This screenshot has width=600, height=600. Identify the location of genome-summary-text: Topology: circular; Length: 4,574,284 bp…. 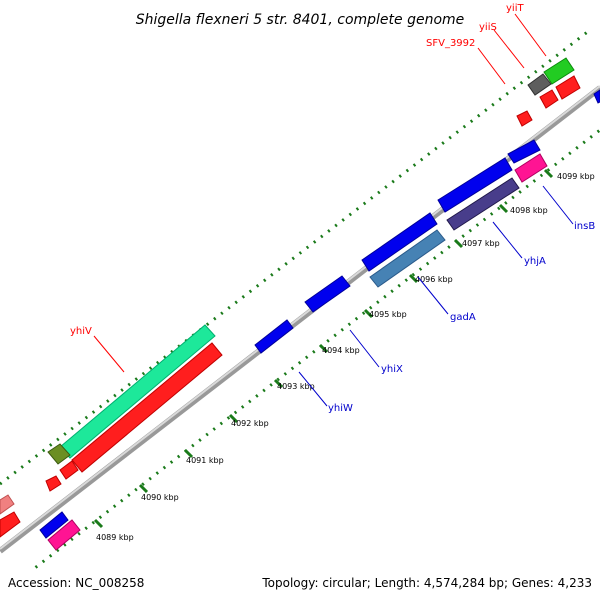
(426, 583).